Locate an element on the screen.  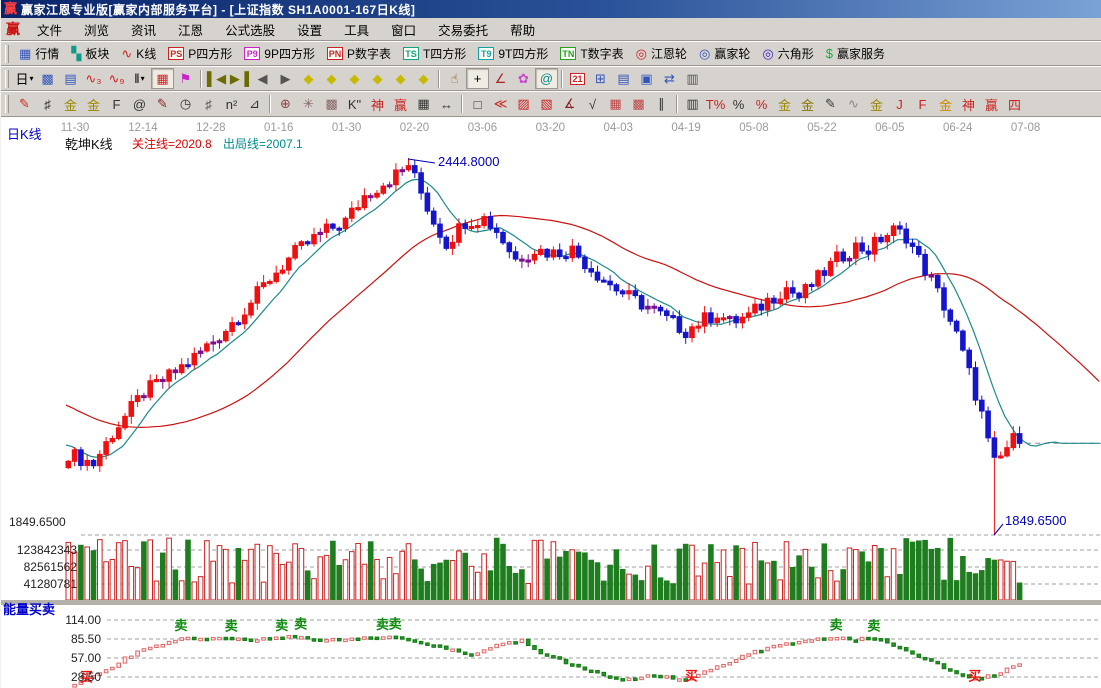
jump-first-button: ▌◀ is located at coordinates (216, 78).